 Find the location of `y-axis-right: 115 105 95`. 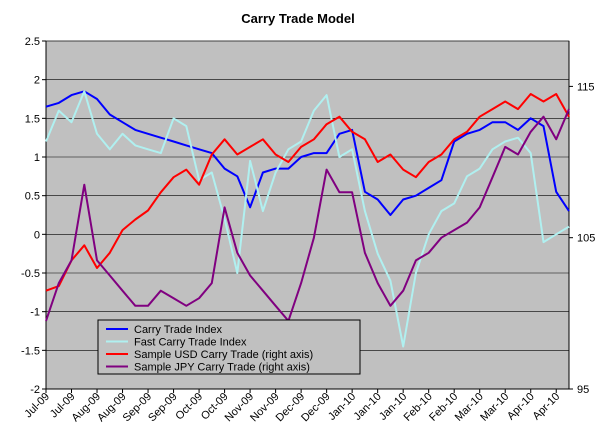

y-axis-right: 115 105 95 is located at coordinates (581, 218).